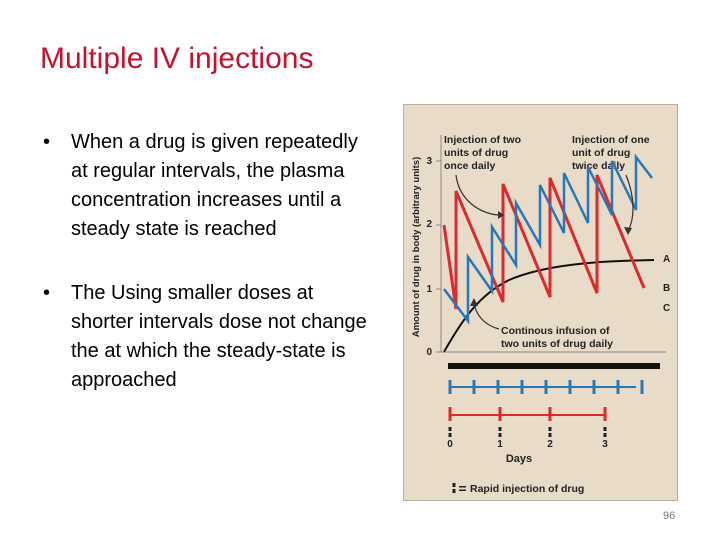 The width and height of the screenshot is (720, 540). Describe the element at coordinates (500, 444) in the screenshot. I see `day-tick-label: 1` at that location.